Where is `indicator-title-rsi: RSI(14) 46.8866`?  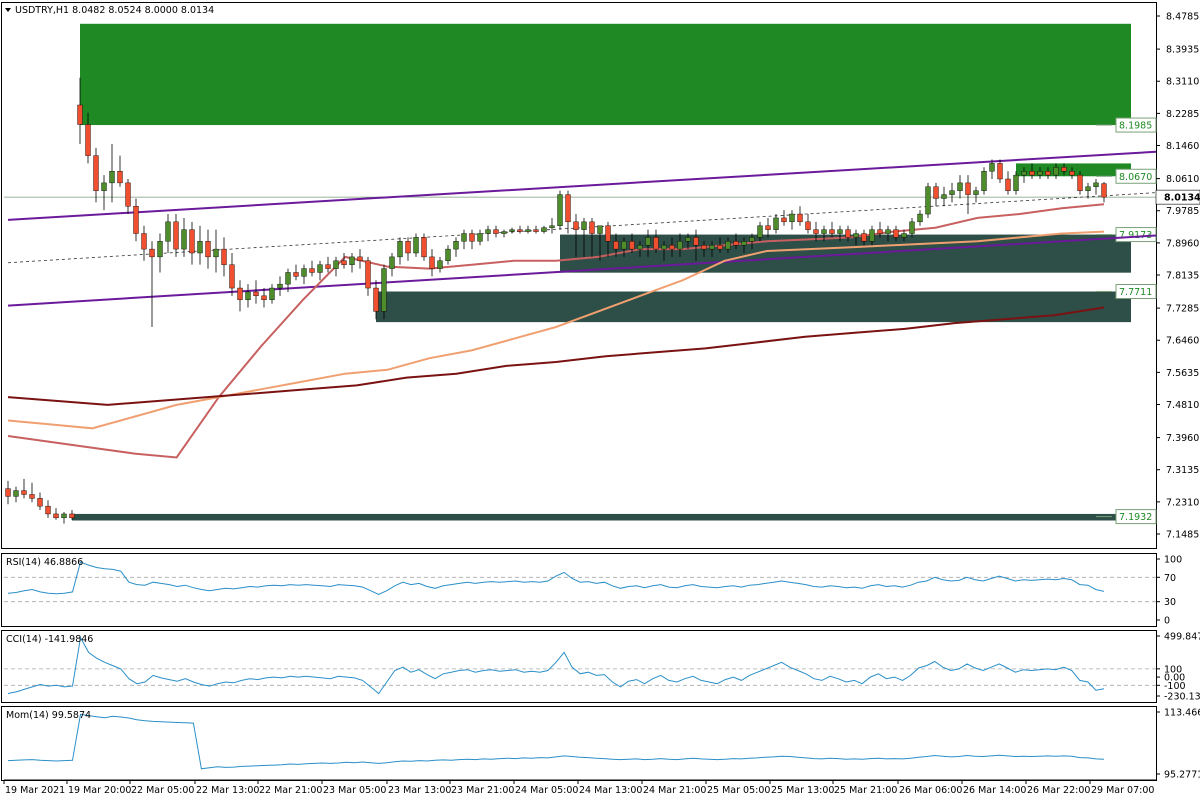 indicator-title-rsi: RSI(14) 46.8866 is located at coordinates (44, 562).